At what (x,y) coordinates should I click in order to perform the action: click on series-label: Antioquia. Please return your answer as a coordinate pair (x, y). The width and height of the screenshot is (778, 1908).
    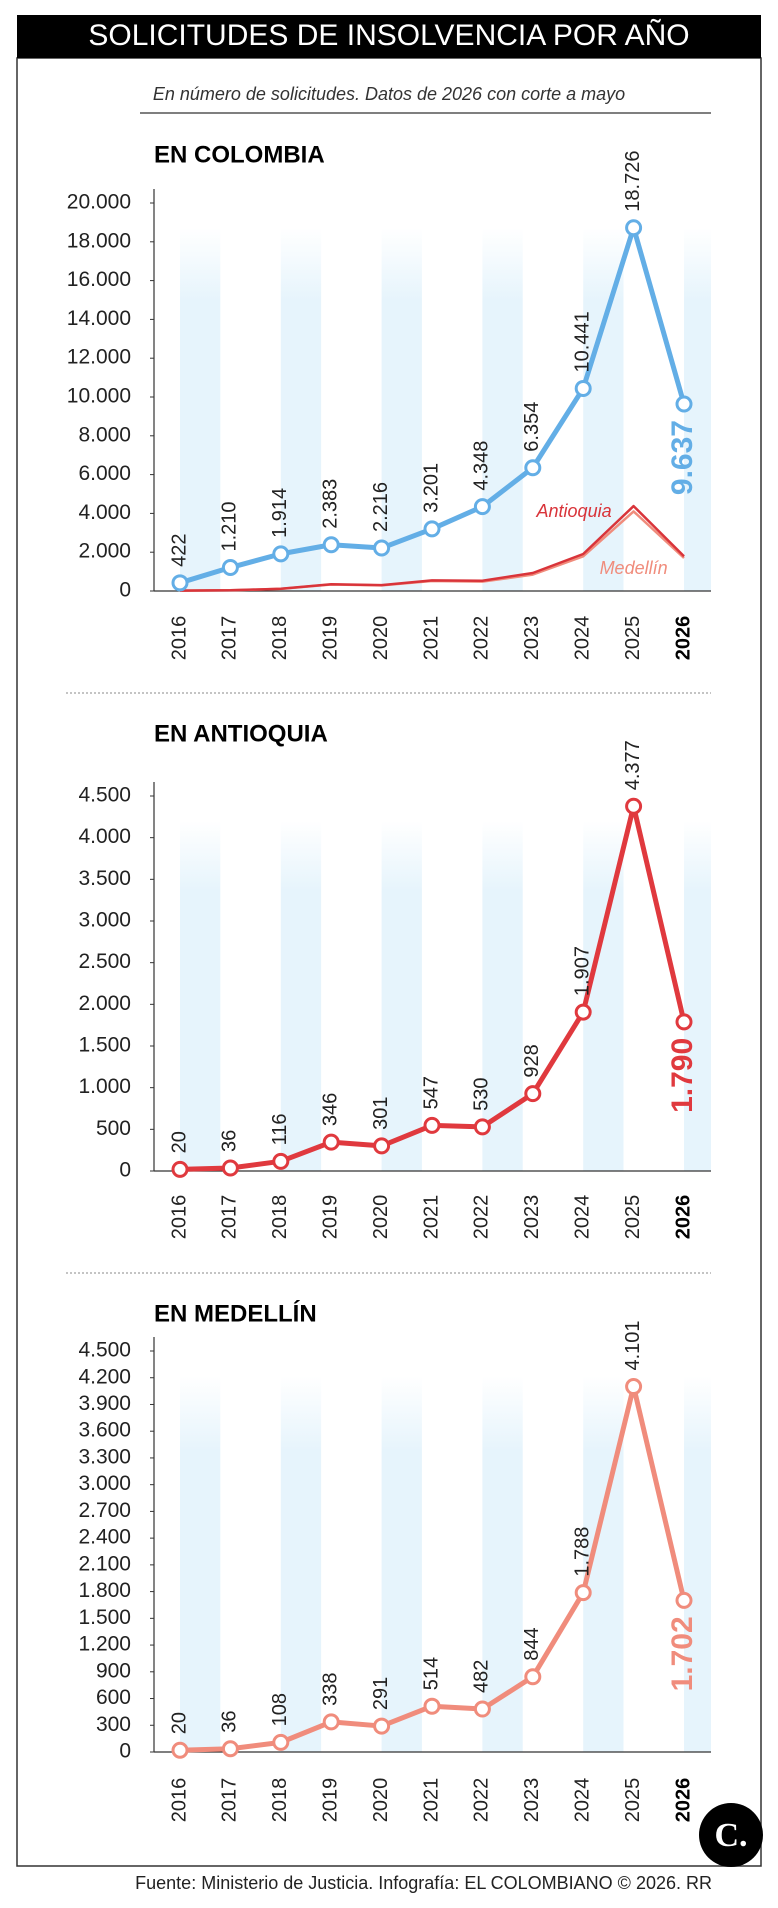
    Looking at the image, I should click on (574, 511).